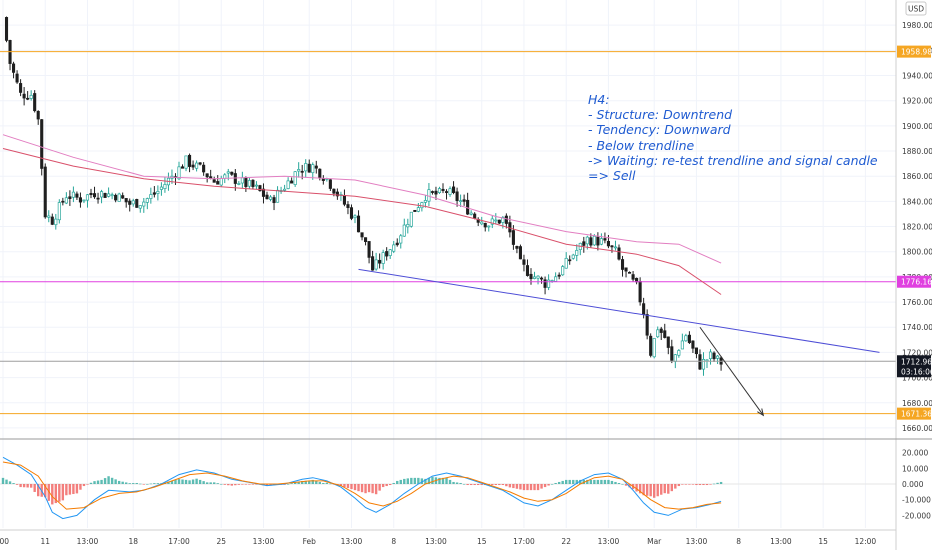 Image resolution: width=932 pixels, height=550 pixels. What do you see at coordinates (221, 541) in the screenshot?
I see `time-tick-label: 25` at bounding box center [221, 541].